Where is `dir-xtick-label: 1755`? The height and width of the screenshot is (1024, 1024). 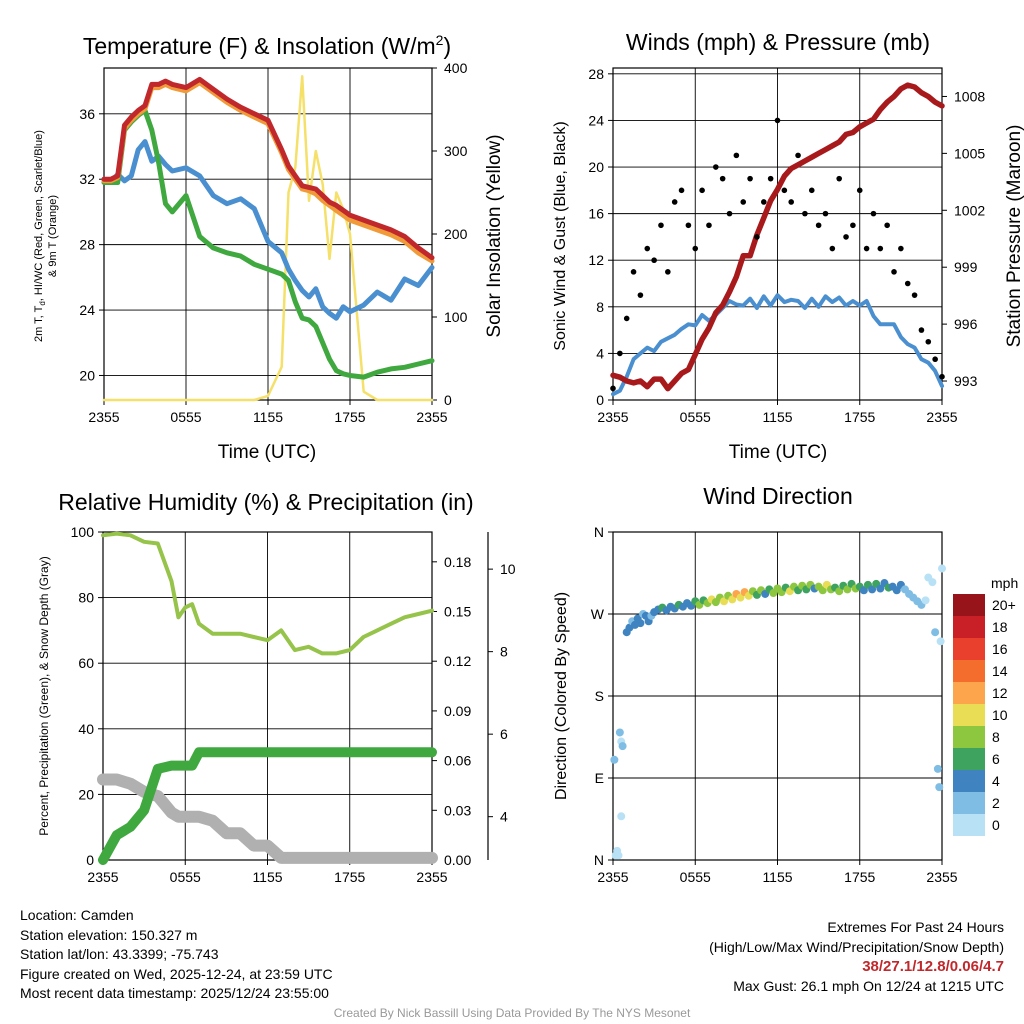
dir-xtick-label: 1755 is located at coordinates (859, 877).